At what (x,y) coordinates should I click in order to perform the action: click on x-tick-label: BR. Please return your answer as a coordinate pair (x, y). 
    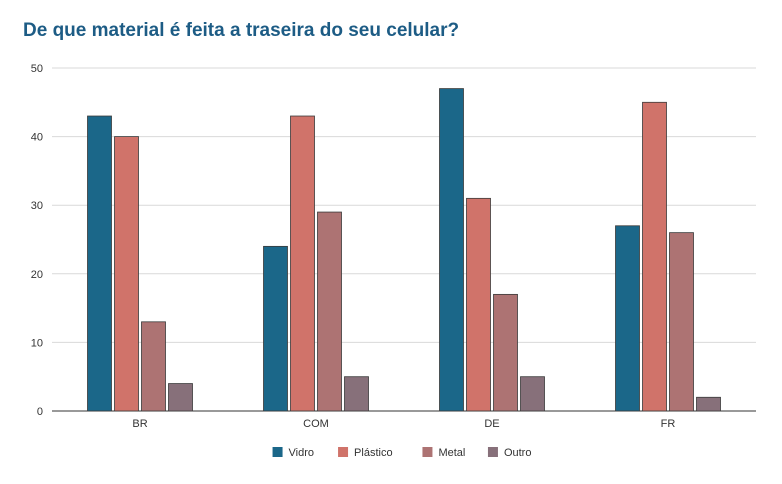
    Looking at the image, I should click on (139, 424).